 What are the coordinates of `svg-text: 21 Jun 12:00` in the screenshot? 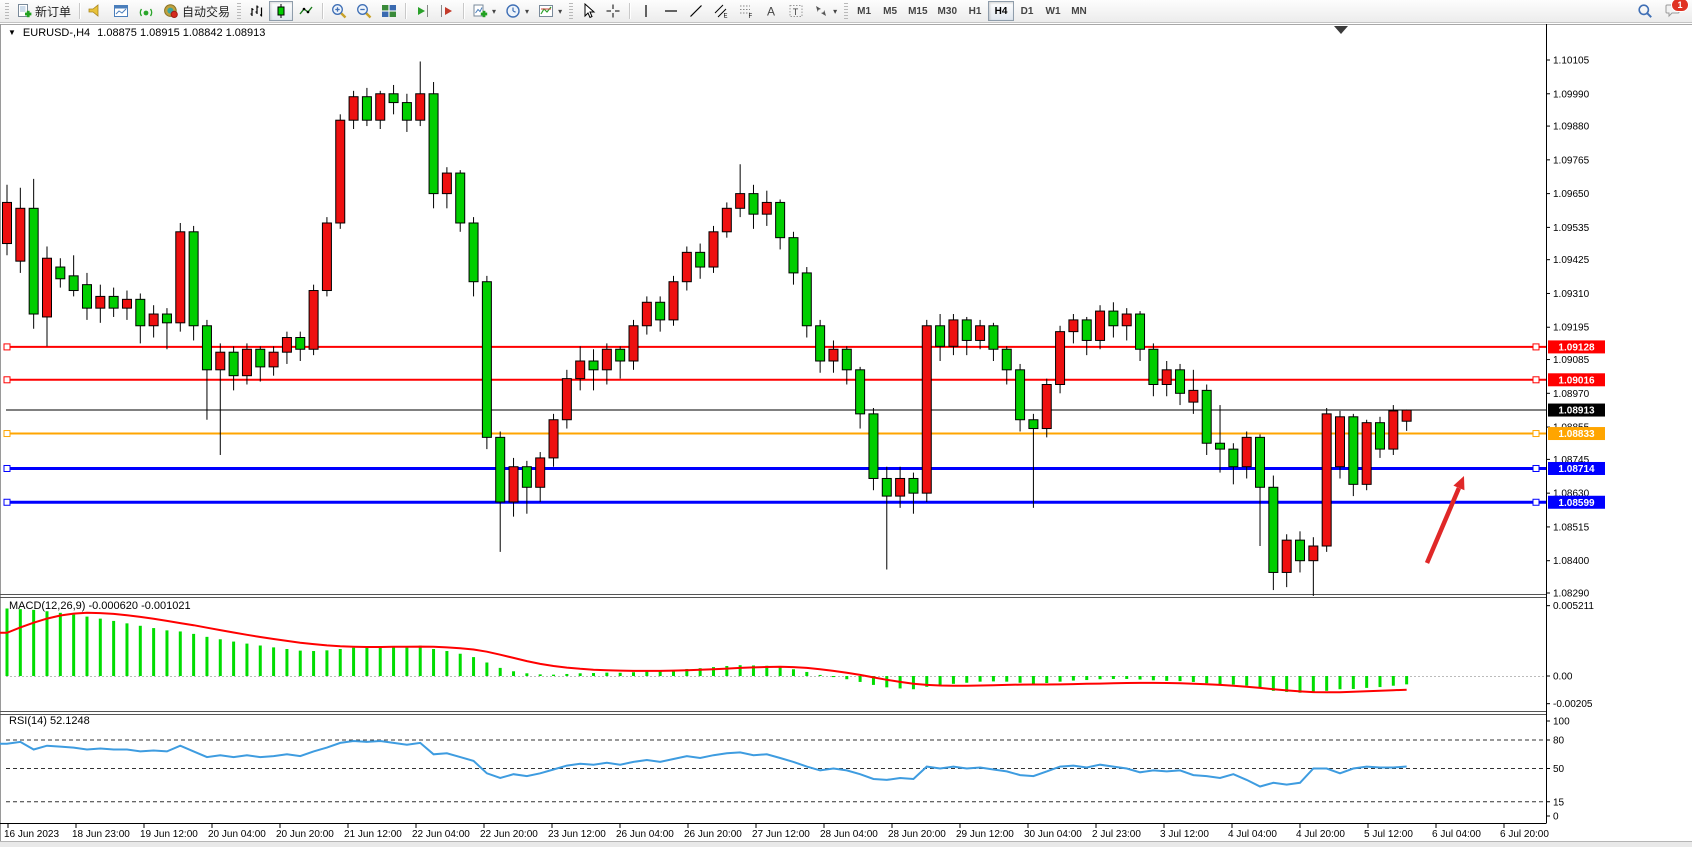 It's located at (373, 834).